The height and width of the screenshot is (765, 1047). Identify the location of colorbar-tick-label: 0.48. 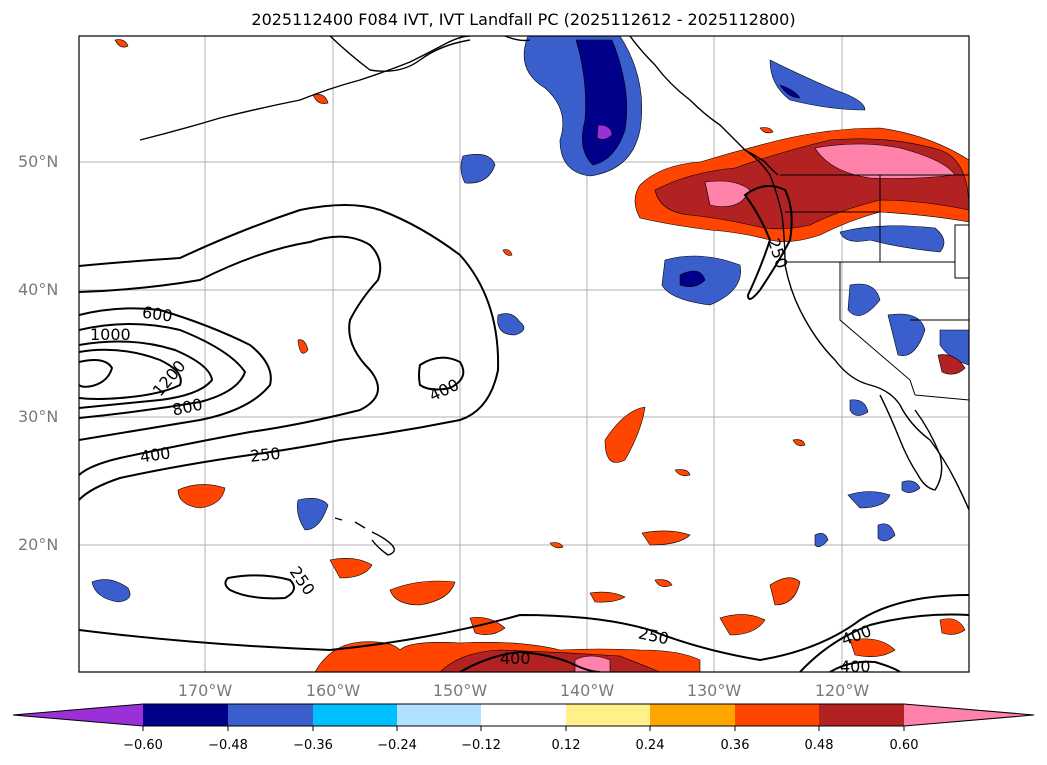
(819, 745).